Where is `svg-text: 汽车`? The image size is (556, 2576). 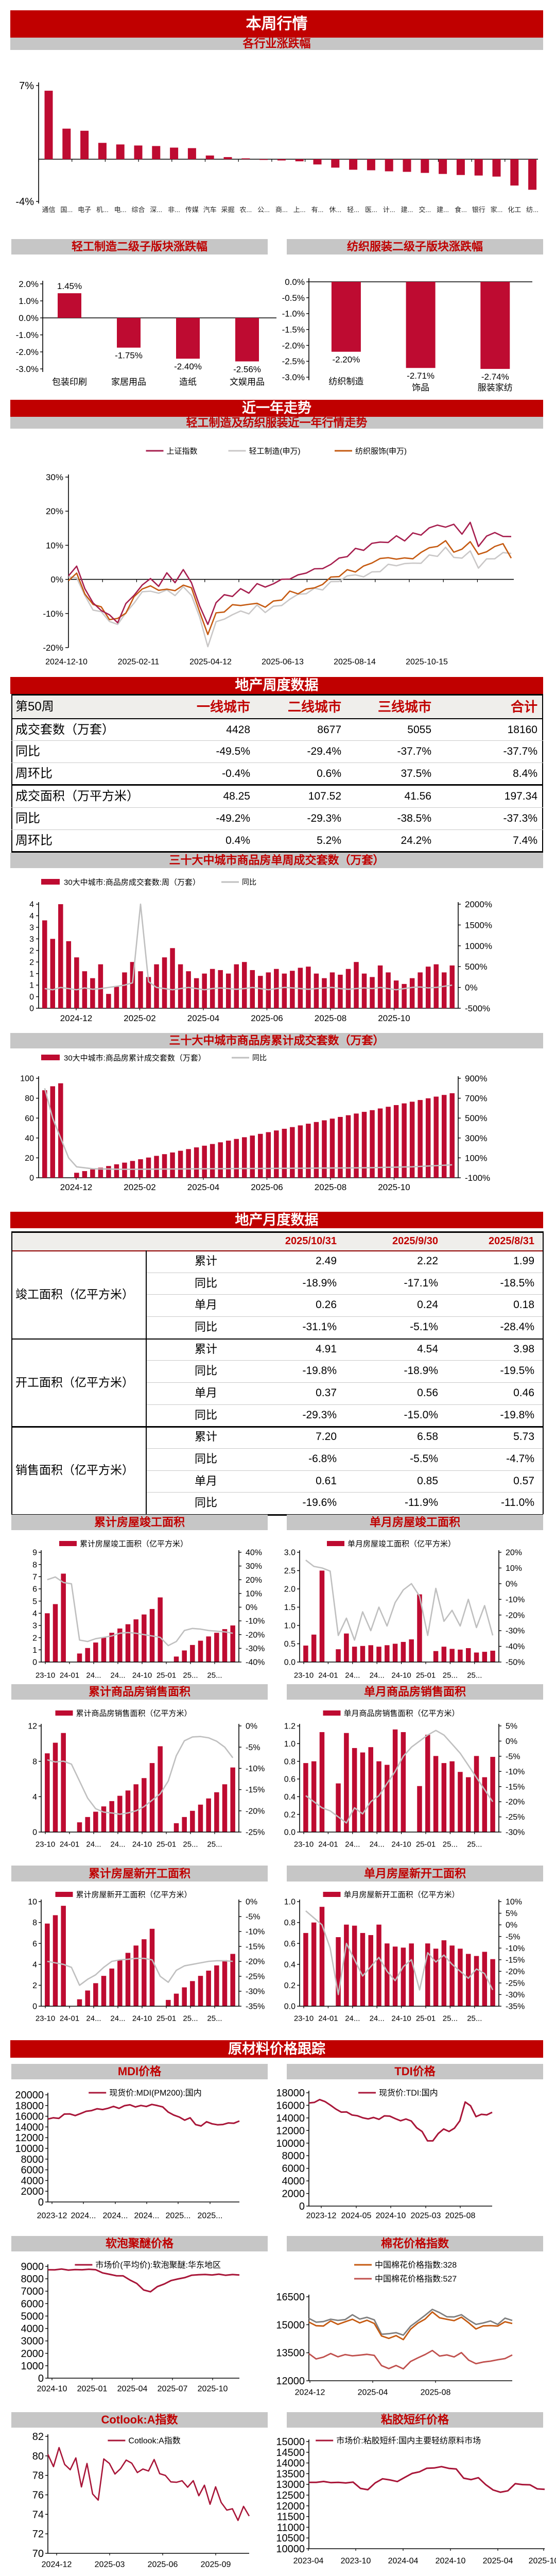 svg-text: 汽车 is located at coordinates (210, 210).